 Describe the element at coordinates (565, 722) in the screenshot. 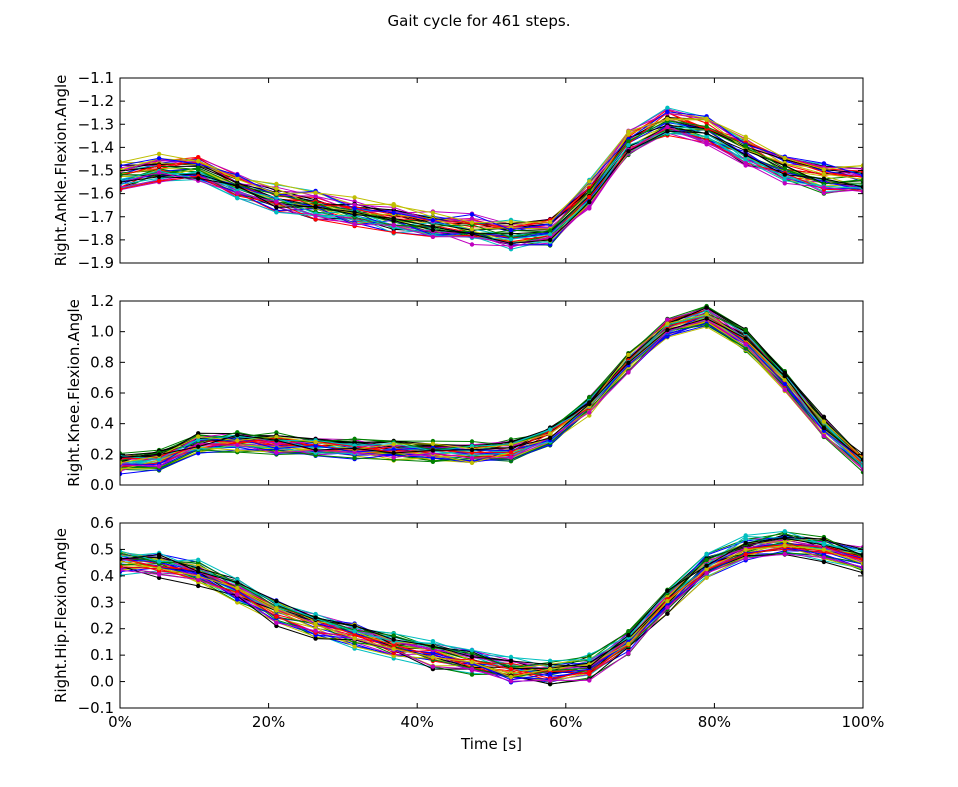

I see `x-tick-label: 60%` at that location.